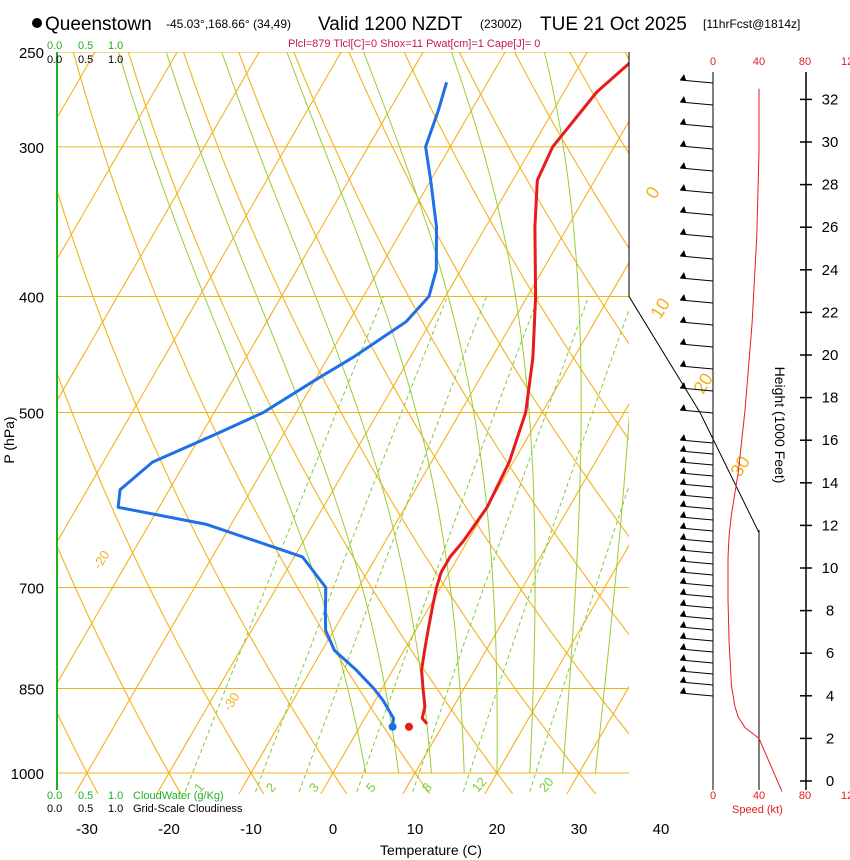 This screenshot has width=850, height=860. Describe the element at coordinates (158, 227) in the screenshot. I see `isotherm-line` at that location.